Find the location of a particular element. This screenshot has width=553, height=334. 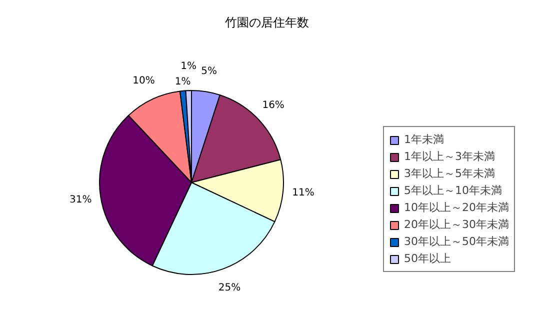

legend-label: 3年以上～5年未満 is located at coordinates (449, 173).